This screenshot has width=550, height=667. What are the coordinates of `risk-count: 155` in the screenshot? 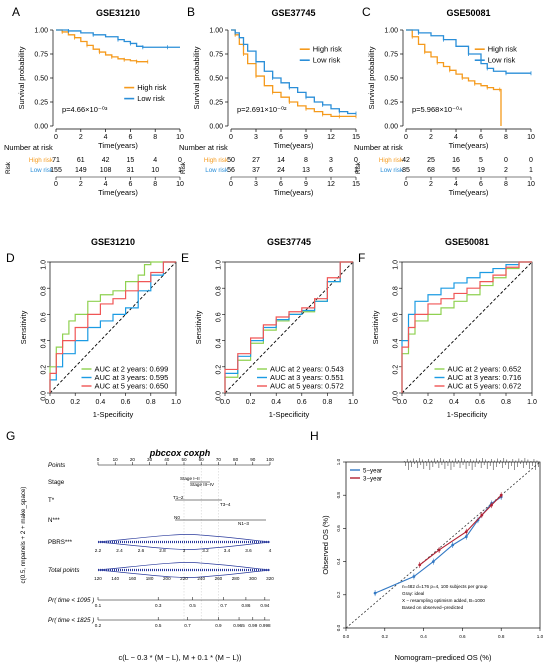 It's located at (56, 170).